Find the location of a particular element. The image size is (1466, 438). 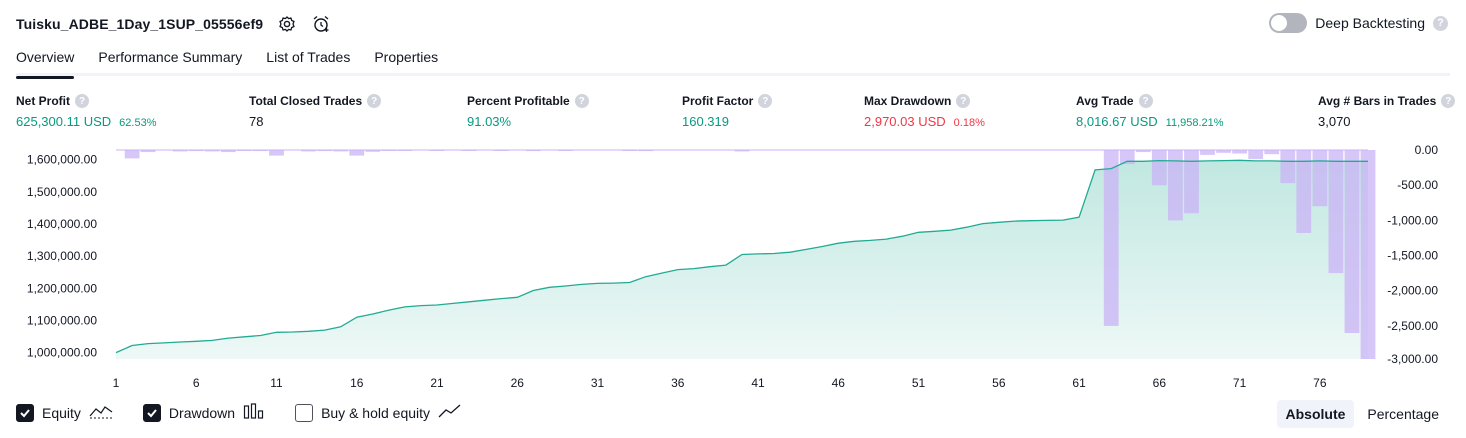

left-axis-tick-label: 1,100,000.00 is located at coordinates (62, 320).